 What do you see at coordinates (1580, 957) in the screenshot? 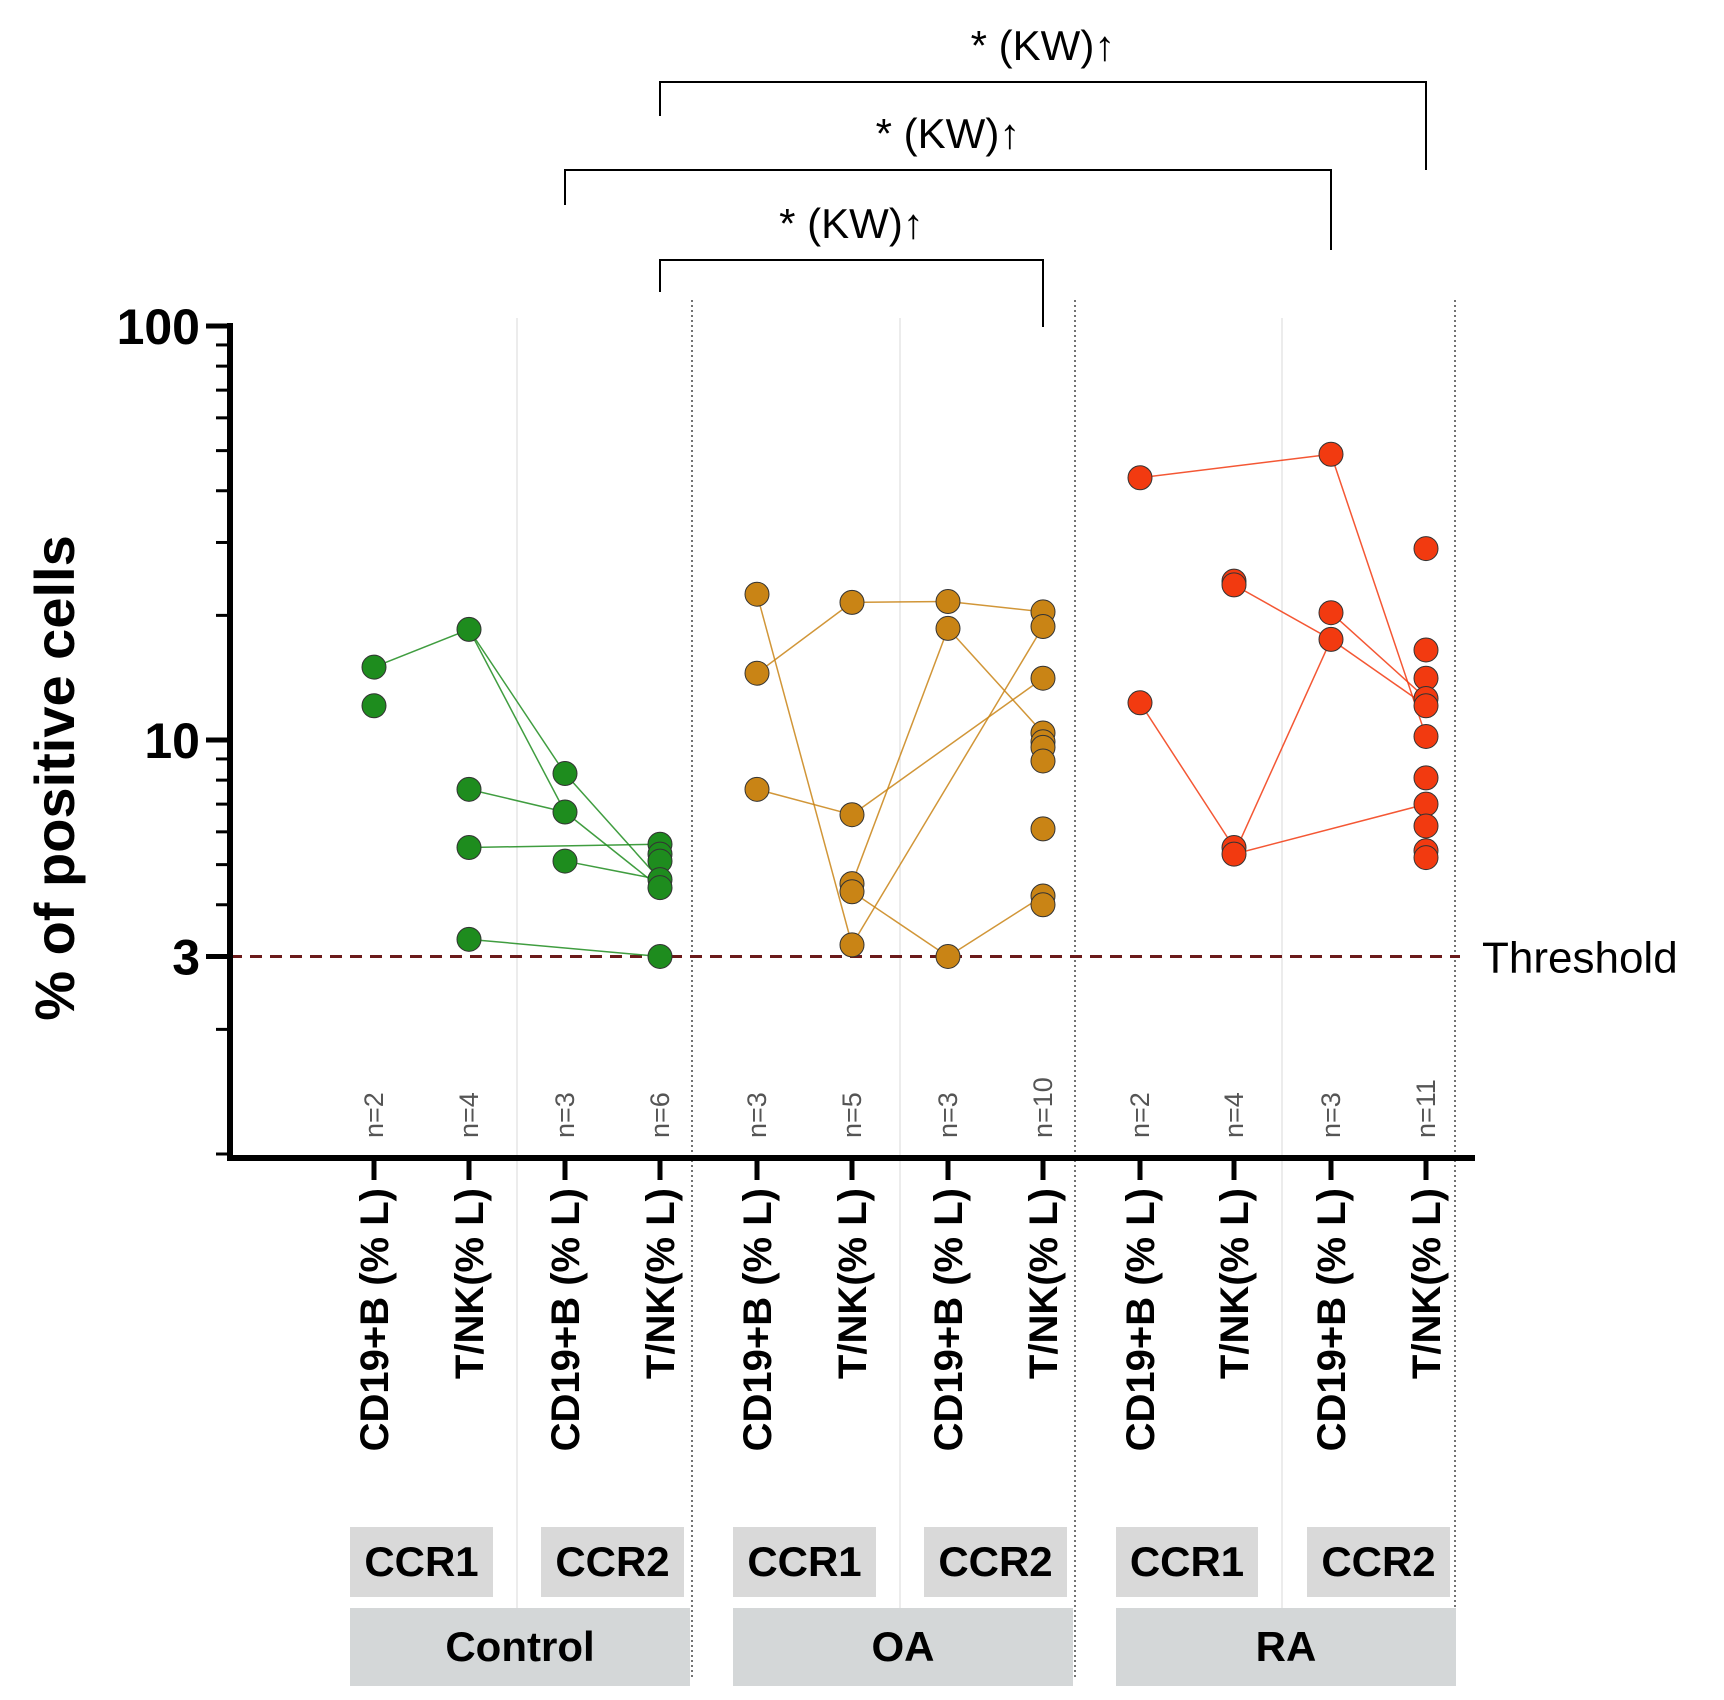
I see `threshold-label: Threshold` at bounding box center [1580, 957].